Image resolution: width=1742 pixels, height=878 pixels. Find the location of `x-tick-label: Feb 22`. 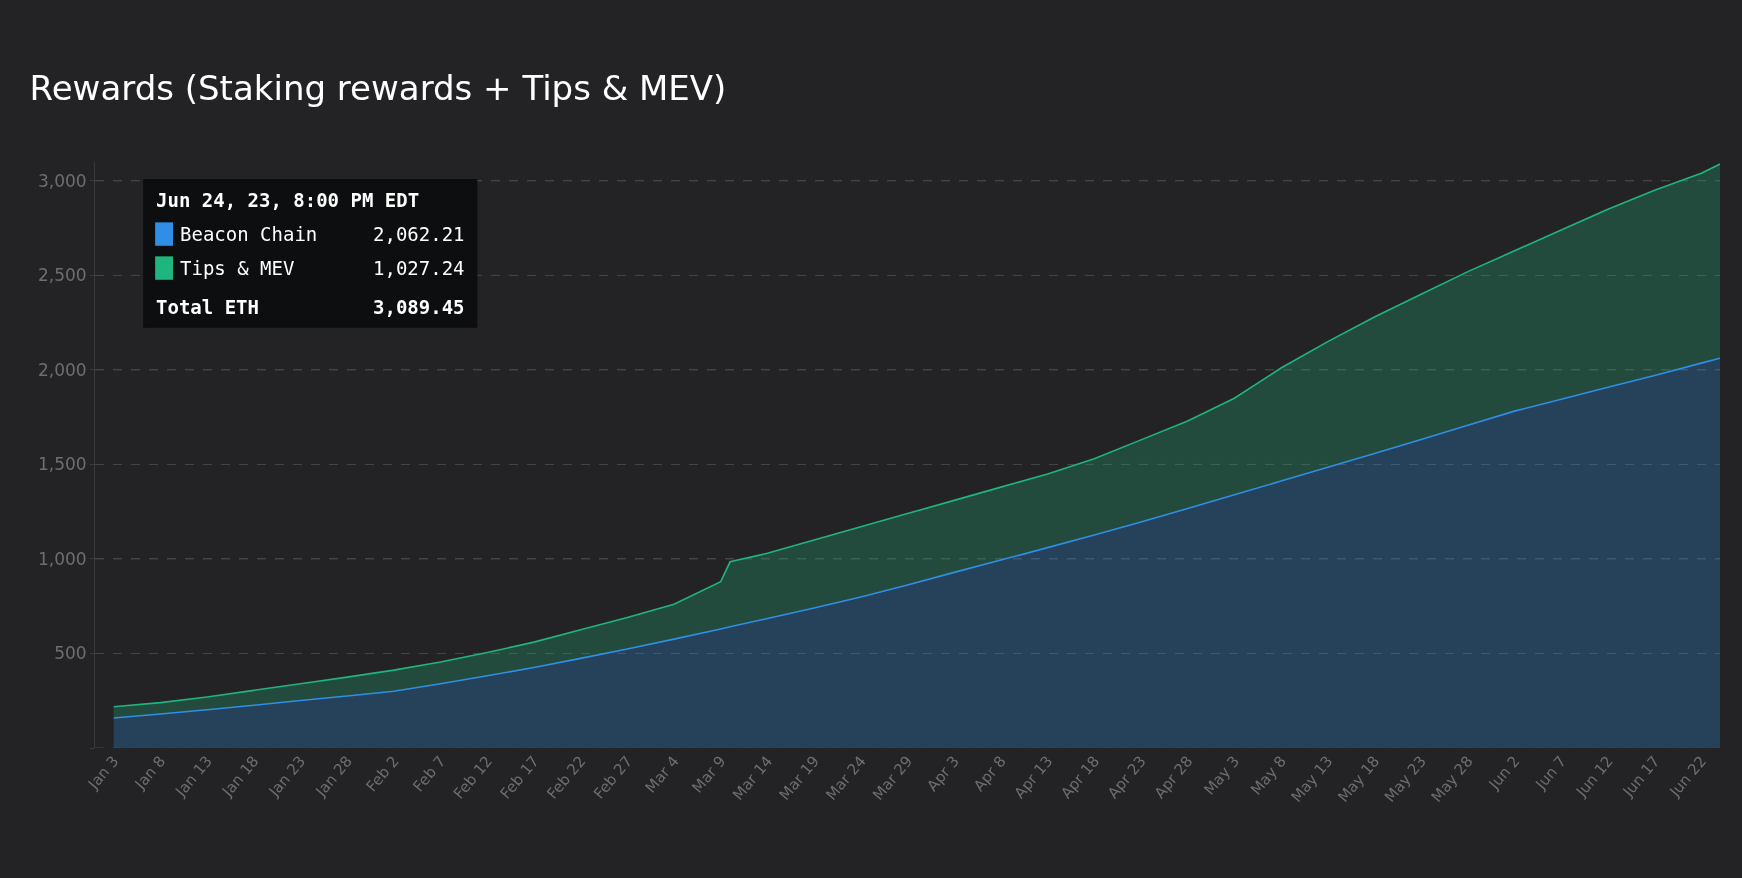

x-tick-label: Feb 22 is located at coordinates (566, 777).